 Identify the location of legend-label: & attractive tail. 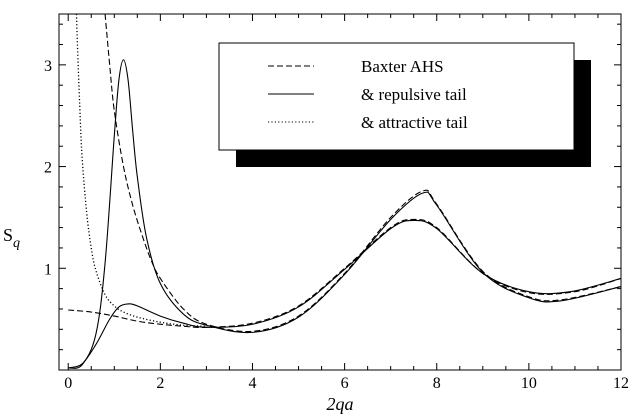
(414, 122).